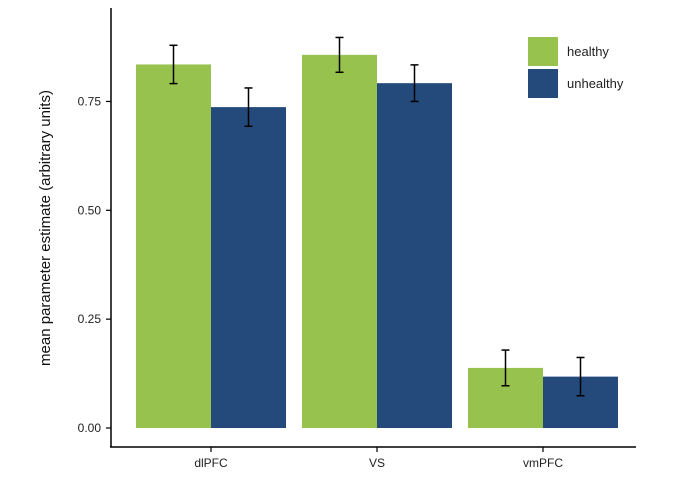  I want to click on error-bar-unhealthy-vmPFC, so click(580, 376).